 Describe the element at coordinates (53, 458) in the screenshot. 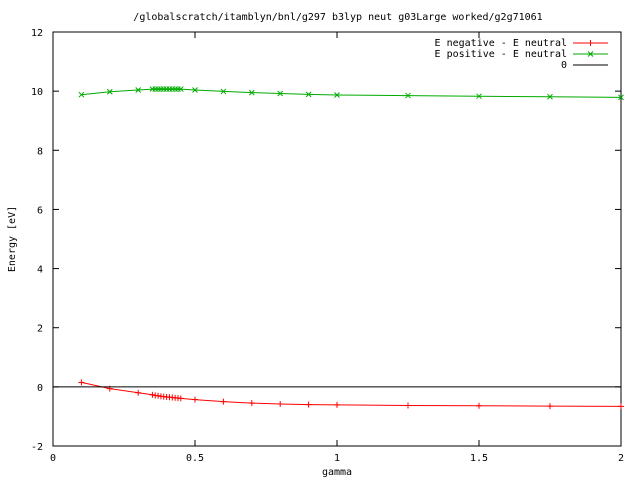

I see `x-tick-label: 0` at that location.